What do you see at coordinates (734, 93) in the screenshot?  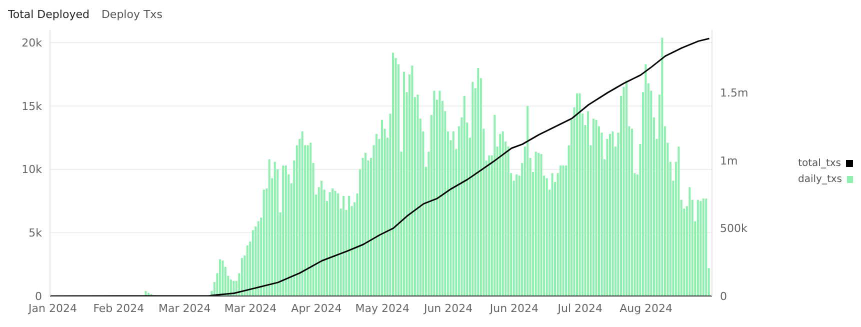 I see `y2-tick-label: 1.5m` at bounding box center [734, 93].